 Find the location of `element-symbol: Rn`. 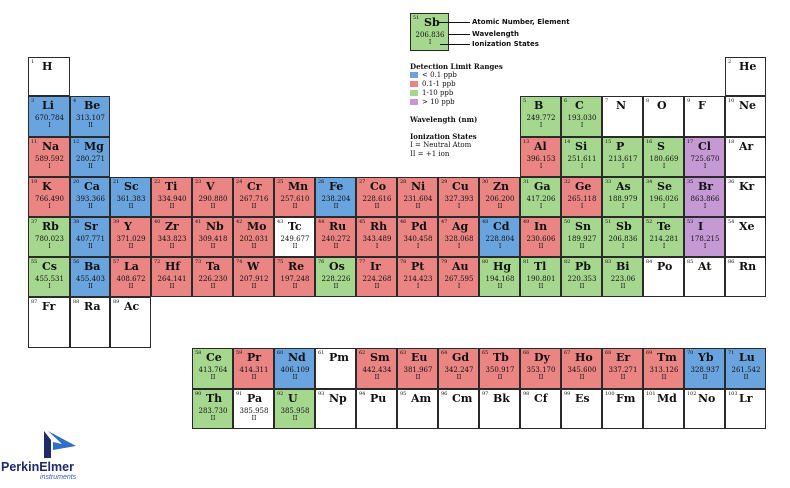

element-symbol: Rn is located at coordinates (748, 266).